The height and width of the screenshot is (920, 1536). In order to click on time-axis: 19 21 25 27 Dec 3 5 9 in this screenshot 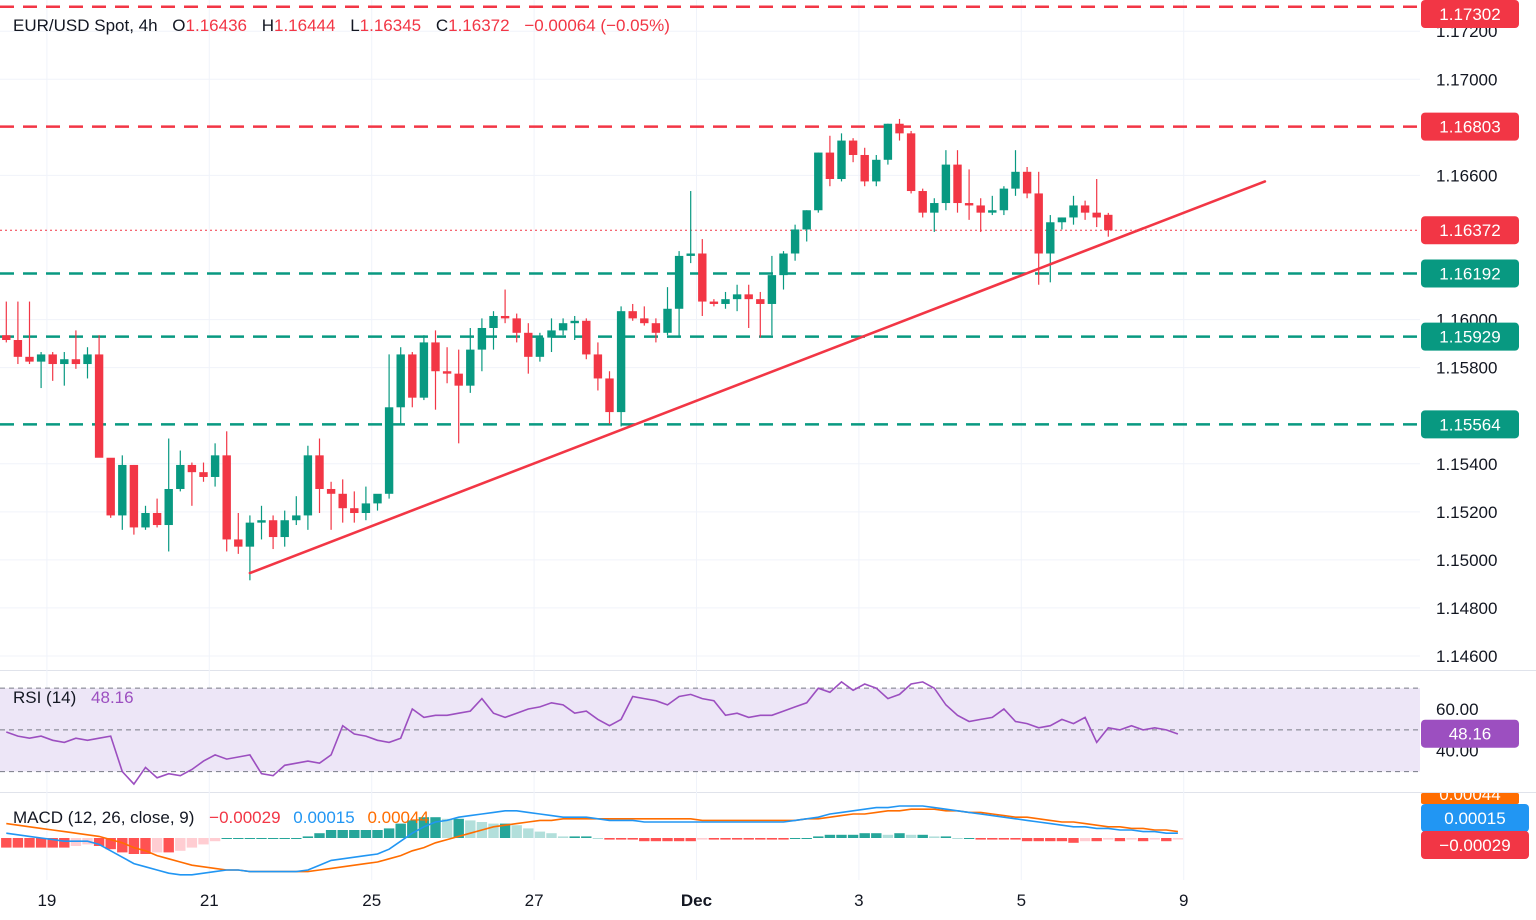, I will do `click(612, 900)`.